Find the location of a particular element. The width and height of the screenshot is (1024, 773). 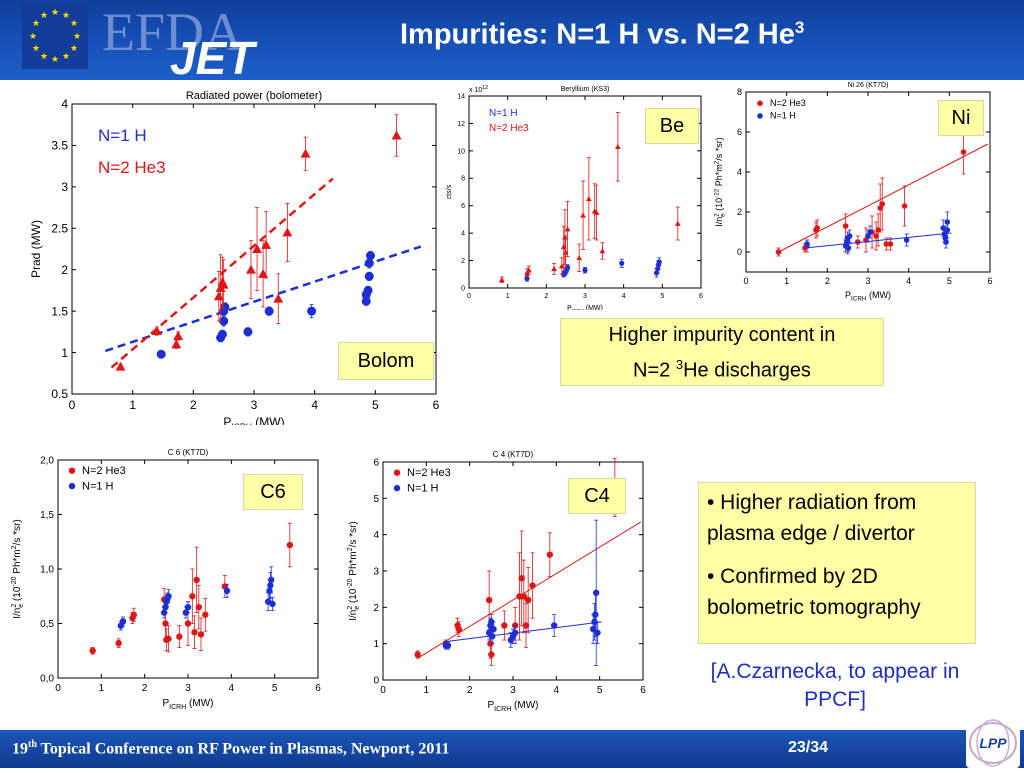

c4-x-tick-label: 5 is located at coordinates (600, 690).